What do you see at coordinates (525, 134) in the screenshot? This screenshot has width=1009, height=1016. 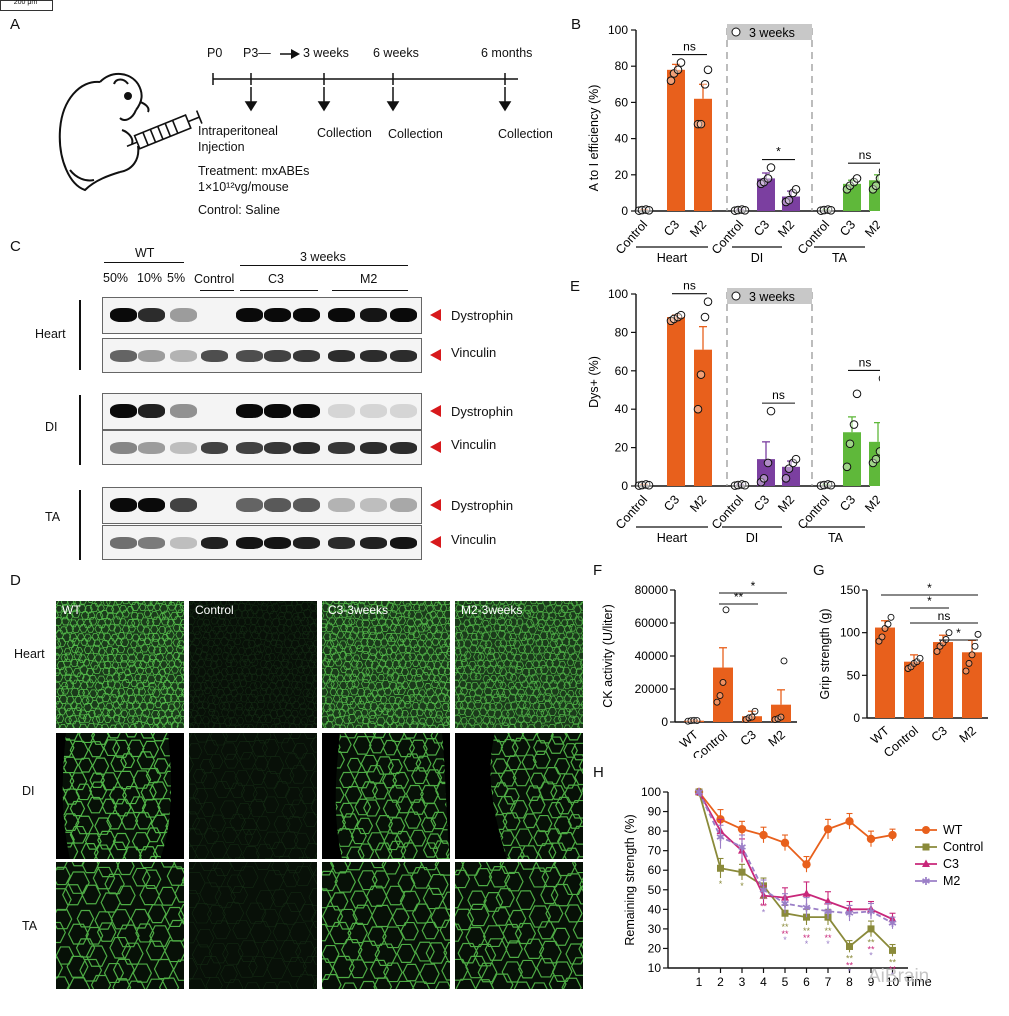 I see `collection-6months: Collection` at bounding box center [525, 134].